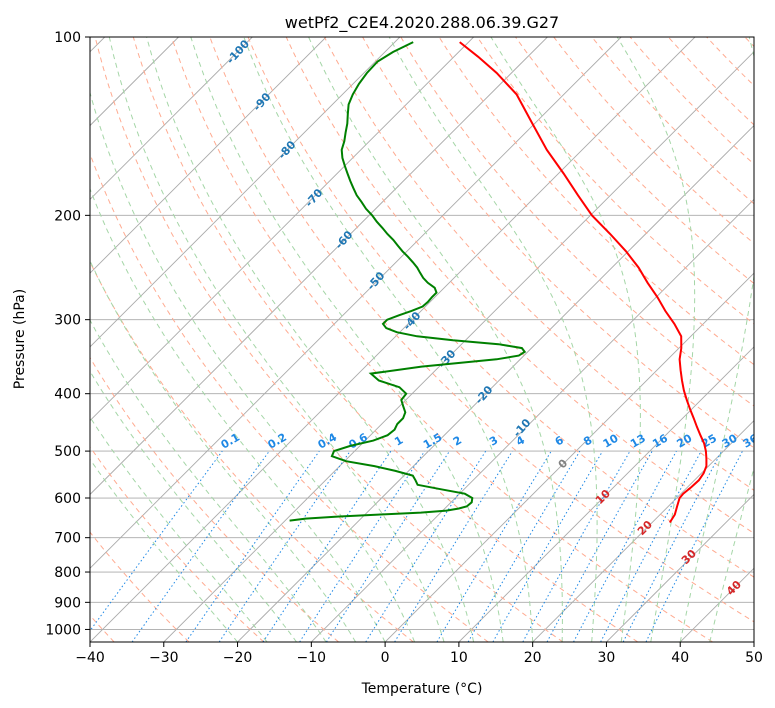 The height and width of the screenshot is (708, 775). I want to click on y-tick-label: 100, so click(67, 38).